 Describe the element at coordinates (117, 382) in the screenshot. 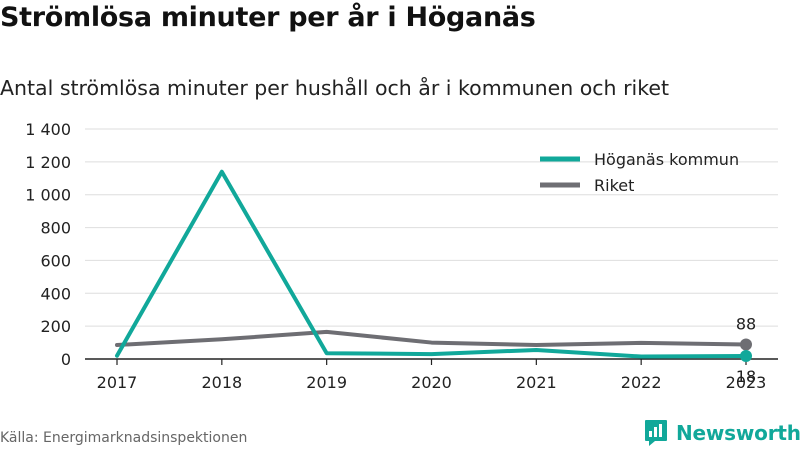

I see `x-tick-label: 2017` at that location.